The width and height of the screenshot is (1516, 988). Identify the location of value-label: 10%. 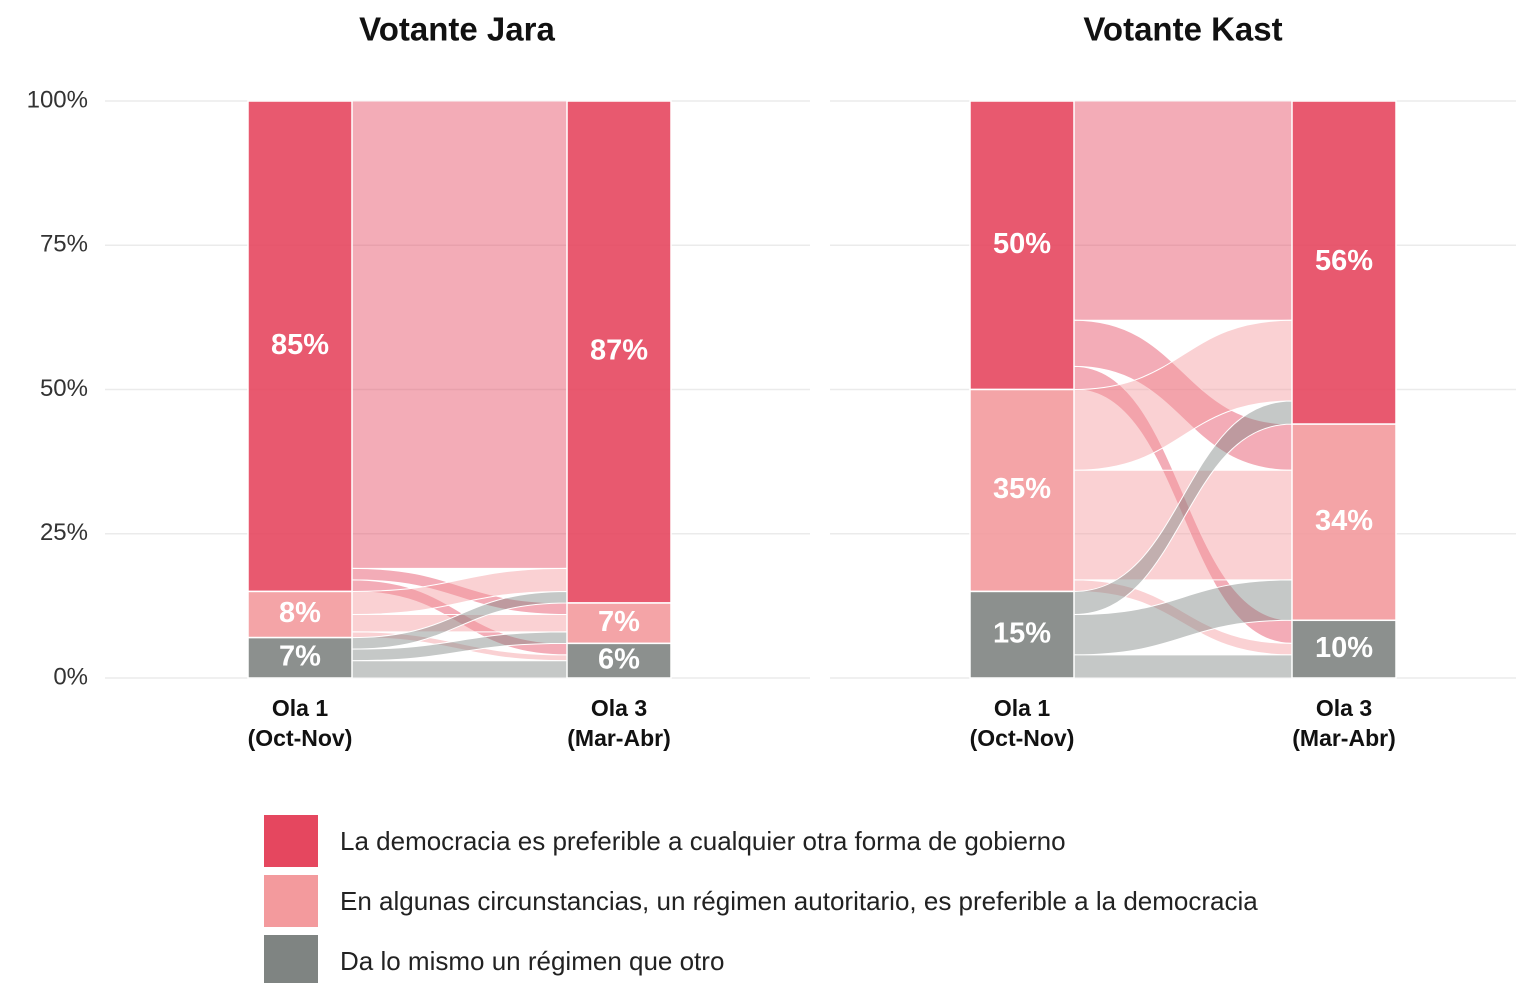
(1344, 648).